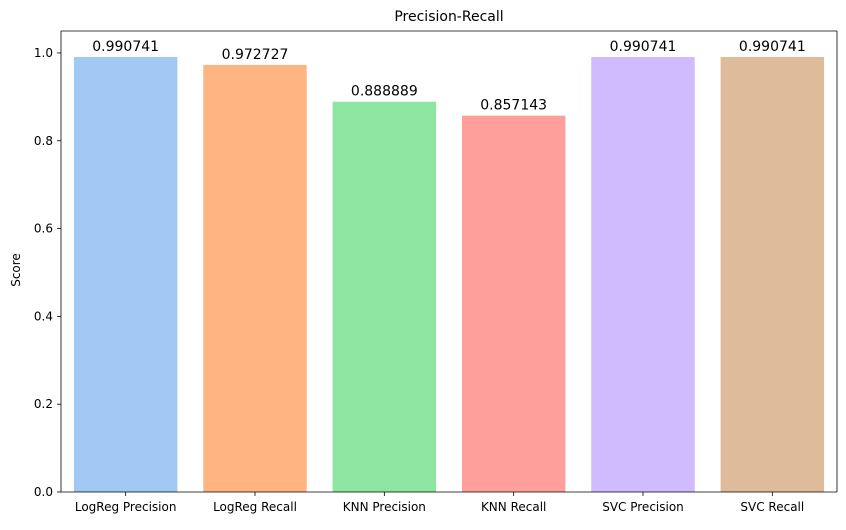 This screenshot has width=846, height=530. I want to click on x-tick-label-5: SVC Recall, so click(772, 507).